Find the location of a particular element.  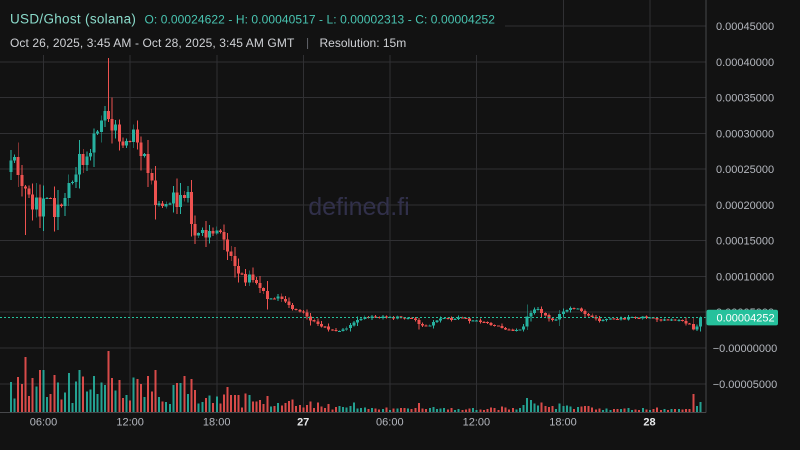

svg-text: 0.00045000 is located at coordinates (745, 27).